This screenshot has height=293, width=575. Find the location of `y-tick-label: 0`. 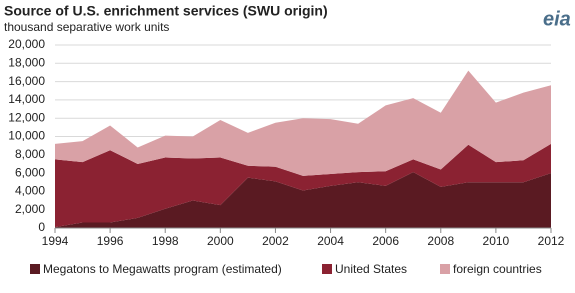

y-tick-label: 0 is located at coordinates (41, 227).